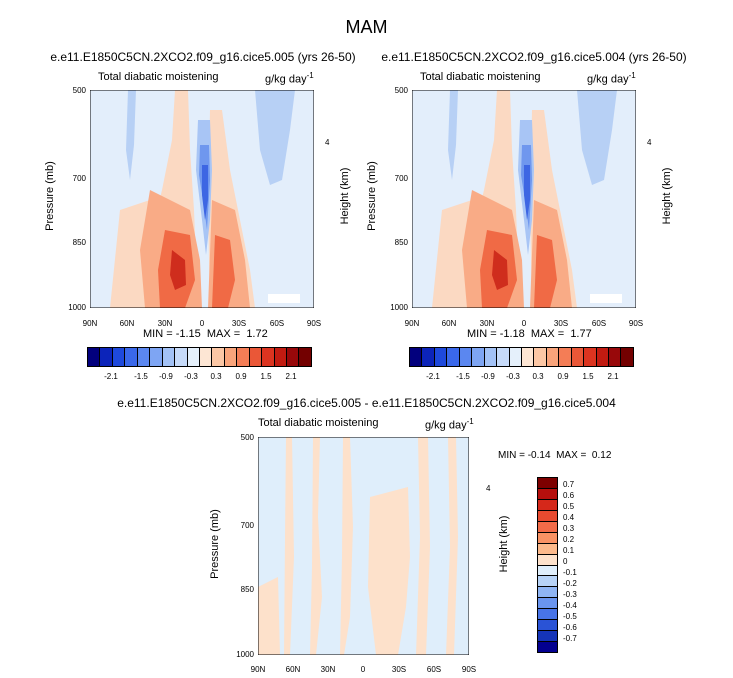 This screenshot has height=678, width=733. Describe the element at coordinates (241, 376) in the screenshot. I see `colorbar-1-label-6: 0.9` at that location.